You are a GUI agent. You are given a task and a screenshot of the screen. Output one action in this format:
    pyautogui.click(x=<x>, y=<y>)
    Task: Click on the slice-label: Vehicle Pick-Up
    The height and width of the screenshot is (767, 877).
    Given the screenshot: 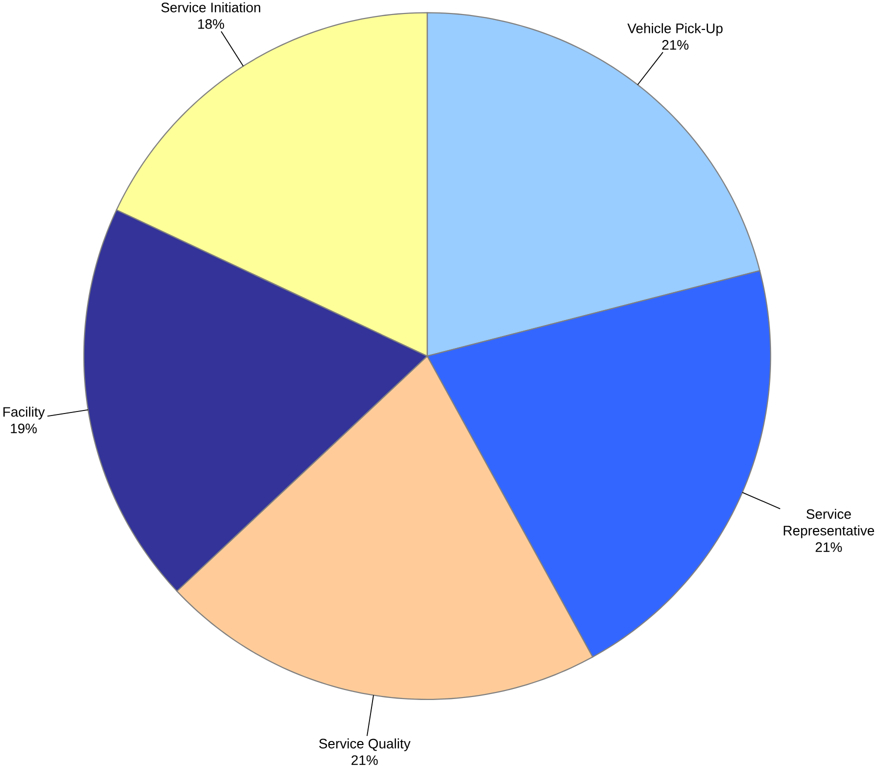 What is the action you would take?
    pyautogui.click(x=675, y=29)
    